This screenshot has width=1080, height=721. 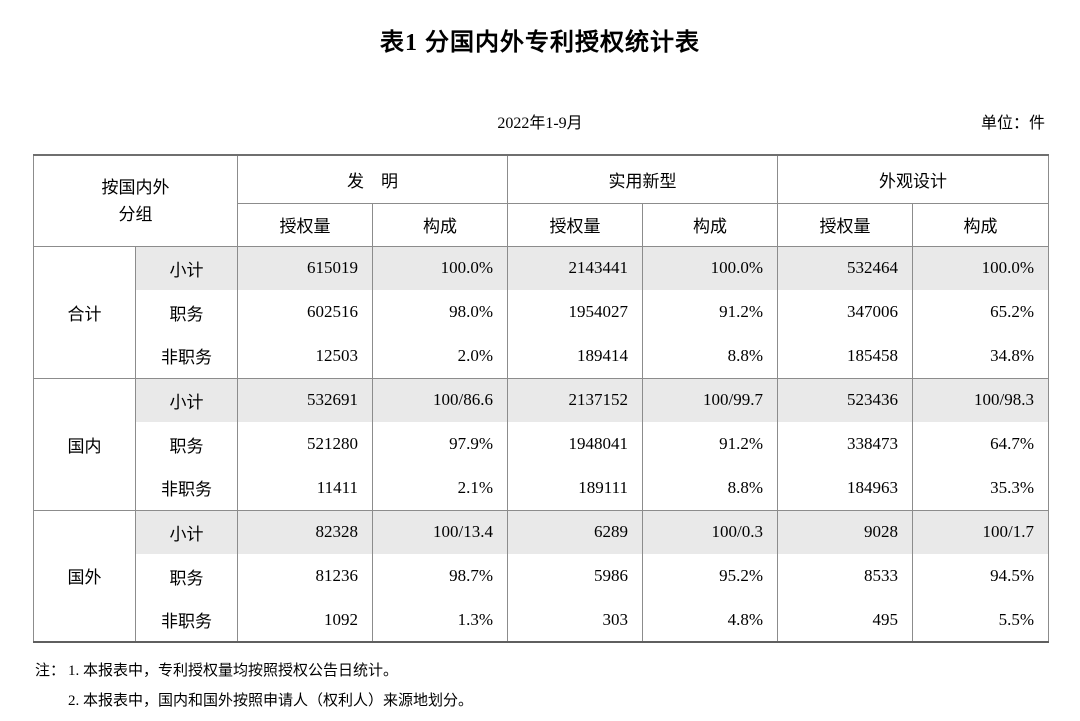 What do you see at coordinates (440, 312) in the screenshot?
I see `cell-value: 98.0%` at bounding box center [440, 312].